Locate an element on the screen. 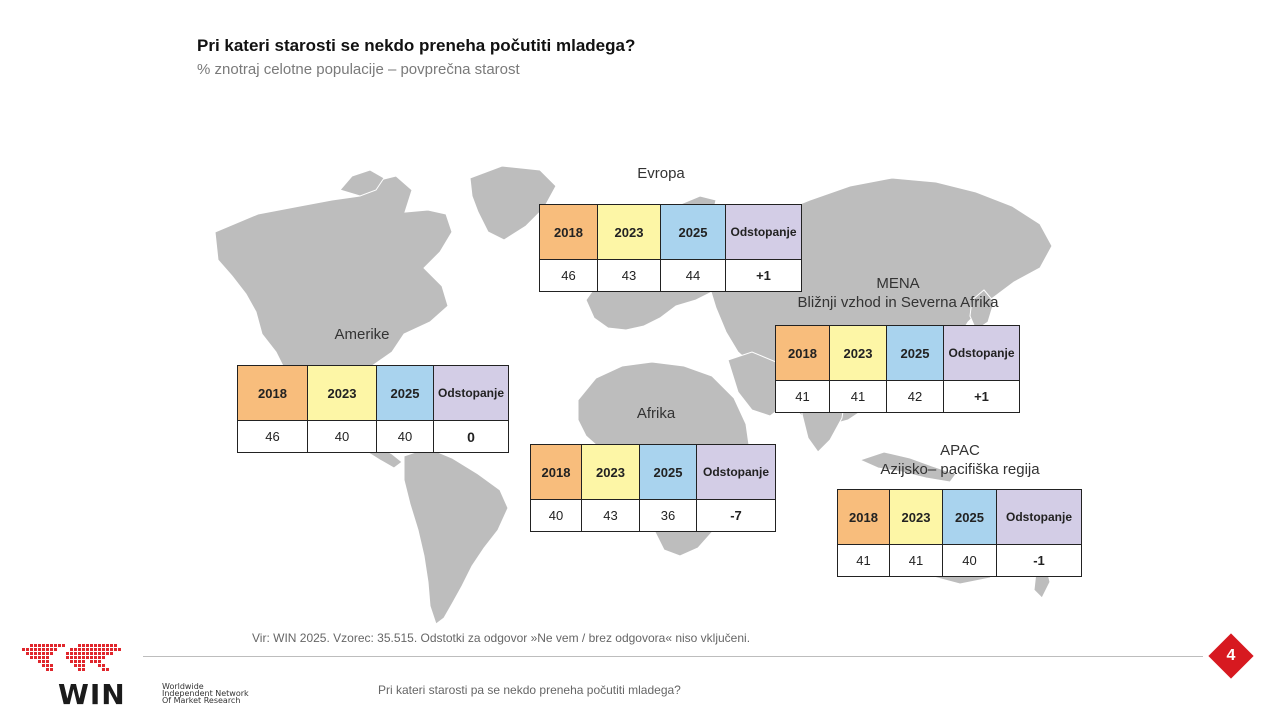 The image size is (1280, 720). south-america-shape is located at coordinates (456, 536).